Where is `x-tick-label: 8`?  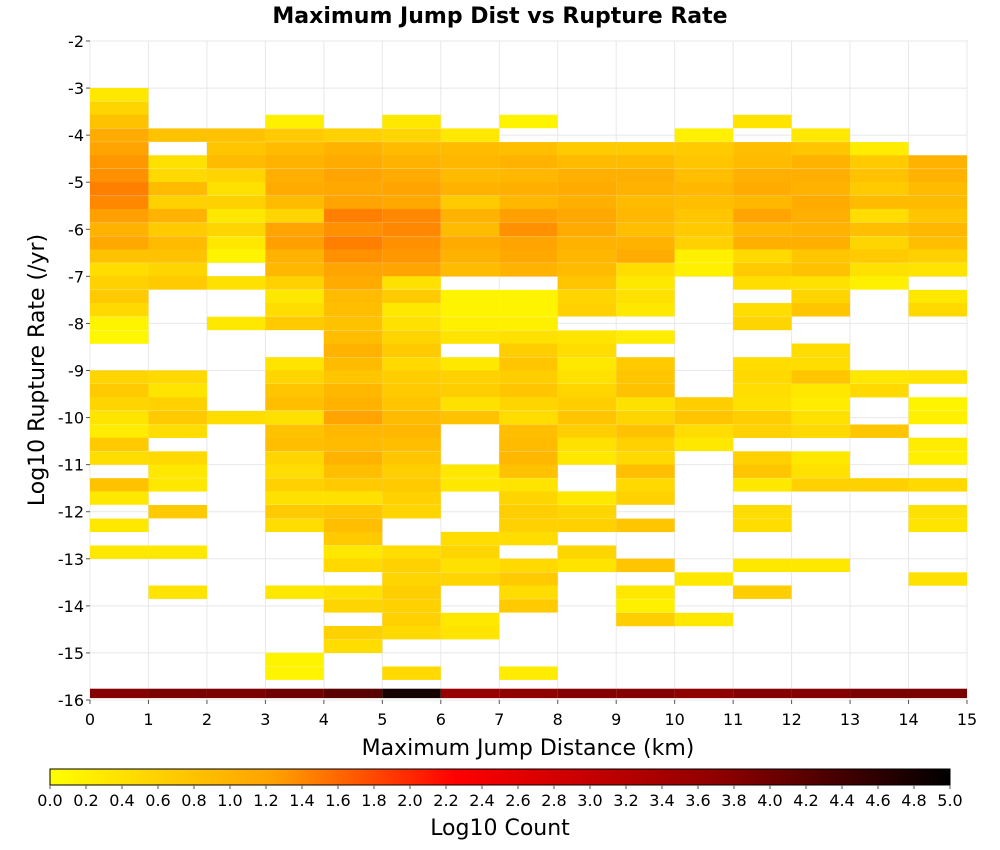 x-tick-label: 8 is located at coordinates (558, 719).